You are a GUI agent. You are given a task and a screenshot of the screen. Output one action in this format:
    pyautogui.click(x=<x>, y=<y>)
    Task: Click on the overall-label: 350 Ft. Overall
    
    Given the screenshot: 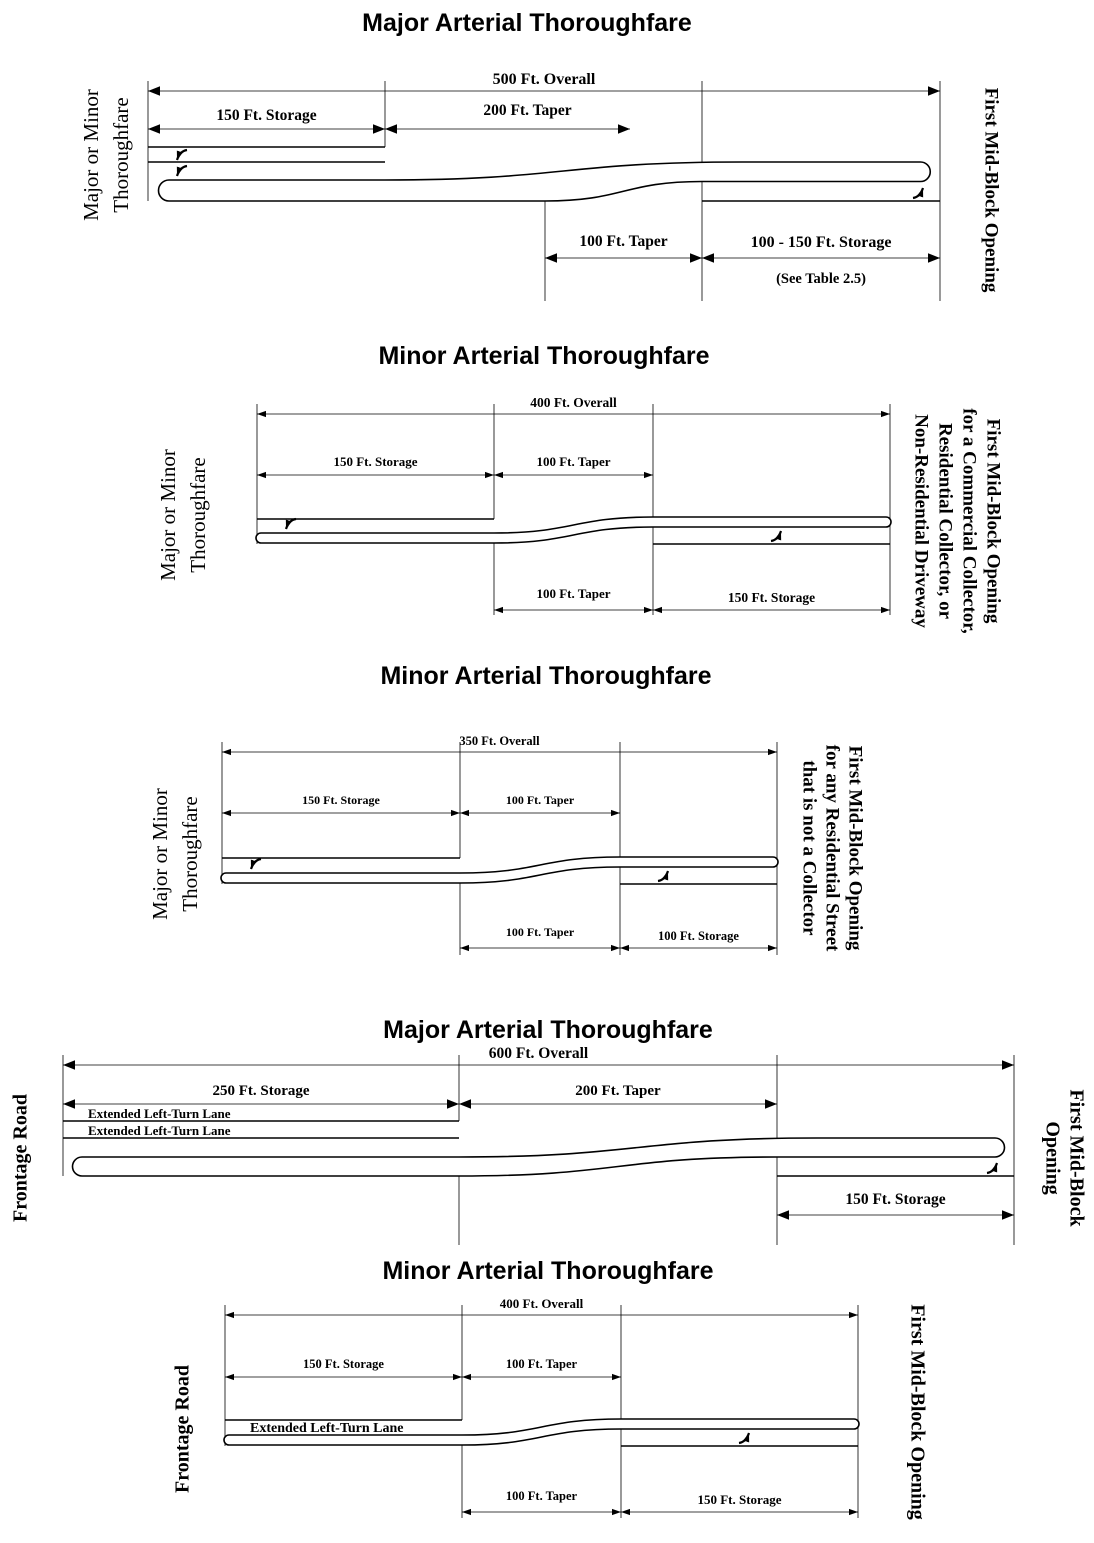 What is the action you would take?
    pyautogui.click(x=499, y=741)
    